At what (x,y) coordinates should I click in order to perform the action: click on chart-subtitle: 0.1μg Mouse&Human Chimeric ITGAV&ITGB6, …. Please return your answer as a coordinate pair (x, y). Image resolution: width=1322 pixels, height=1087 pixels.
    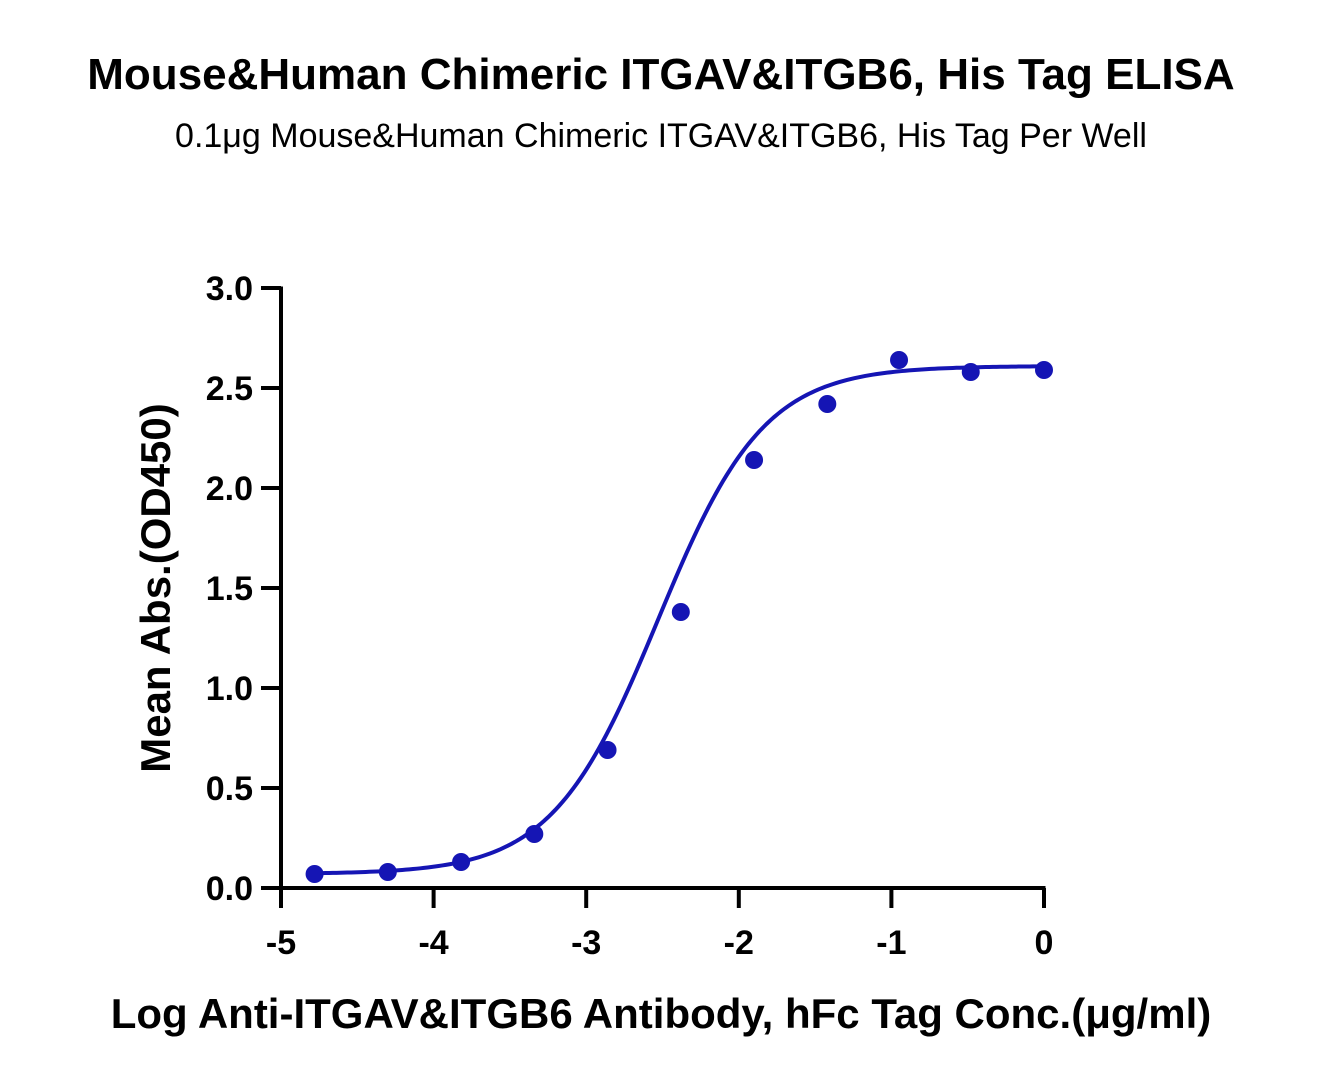
    Looking at the image, I should click on (661, 136).